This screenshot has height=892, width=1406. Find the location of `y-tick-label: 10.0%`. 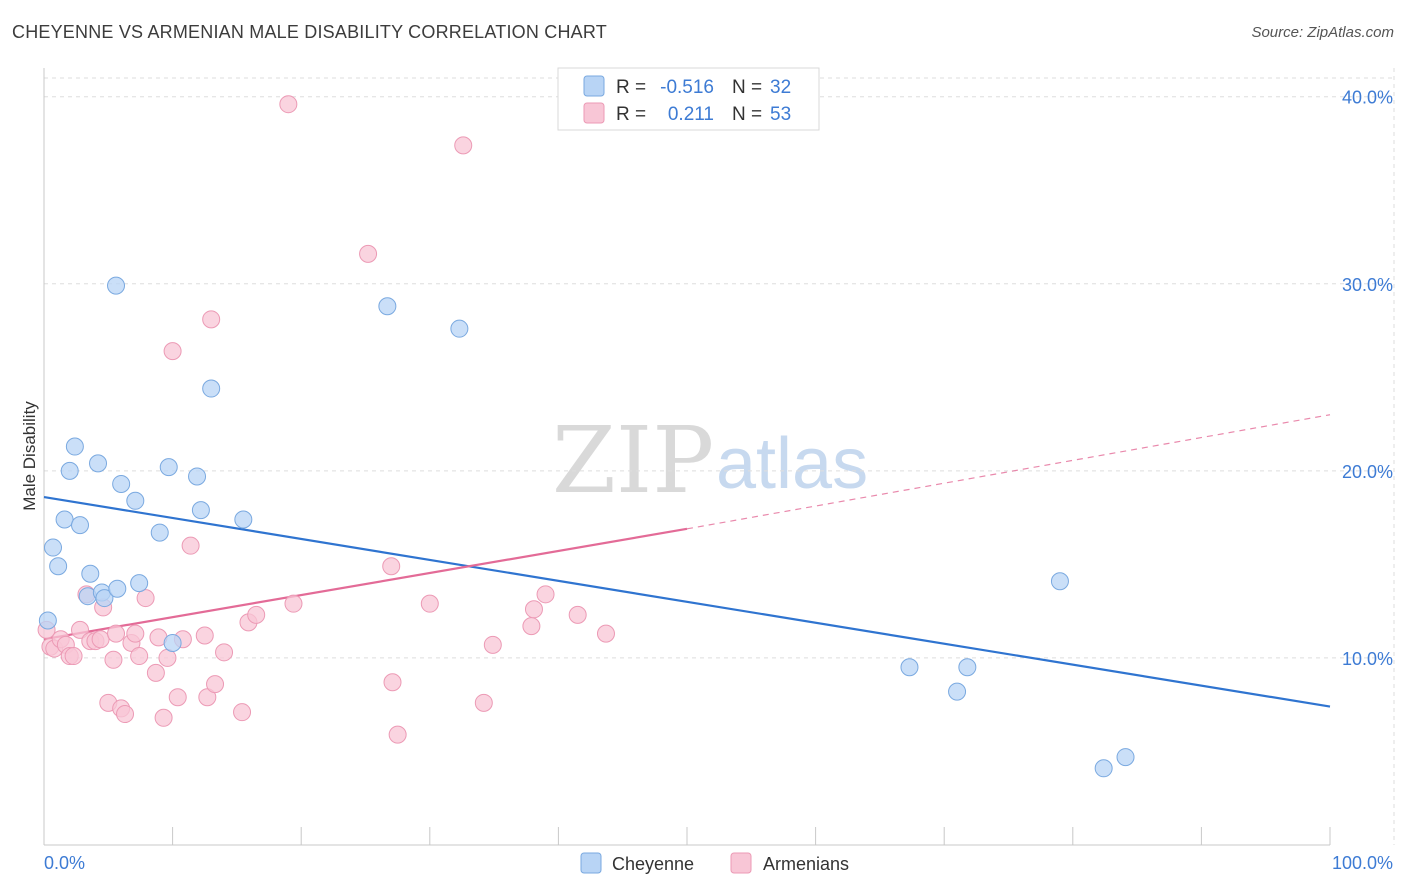

y-tick-label: 10.0% is located at coordinates (1367, 659).